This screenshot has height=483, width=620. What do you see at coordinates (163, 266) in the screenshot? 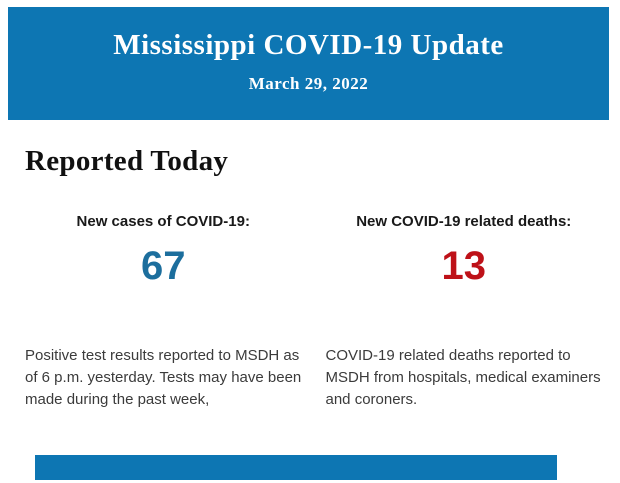
I see `new-cases-value: 67` at bounding box center [163, 266].